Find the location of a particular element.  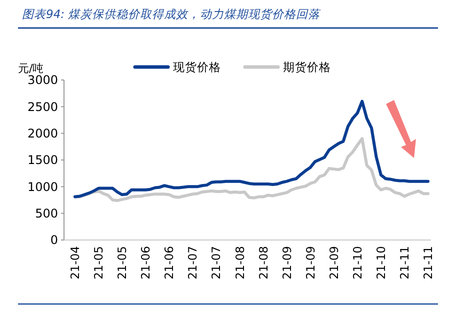

y-tick-label: 0 is located at coordinates (54, 240).